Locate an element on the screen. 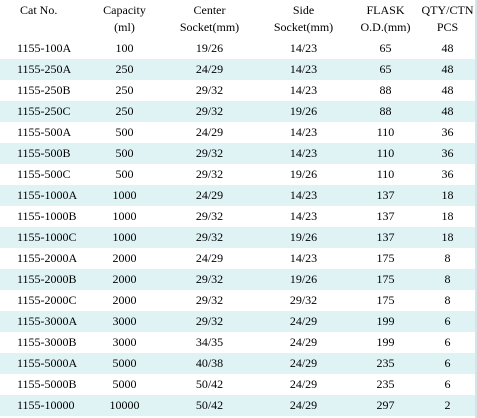 This screenshot has width=477, height=418. table-cell-cat-no: 1155-2000C is located at coordinates (42, 300).